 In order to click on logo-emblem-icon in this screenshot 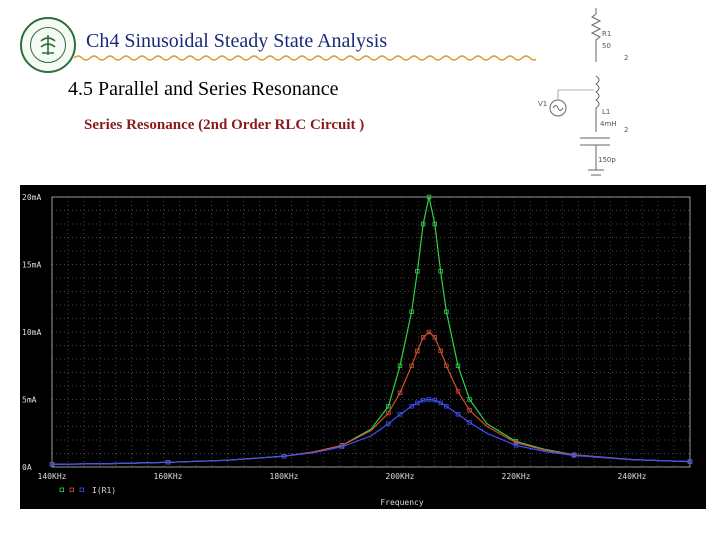, I will do `click(48, 45)`.